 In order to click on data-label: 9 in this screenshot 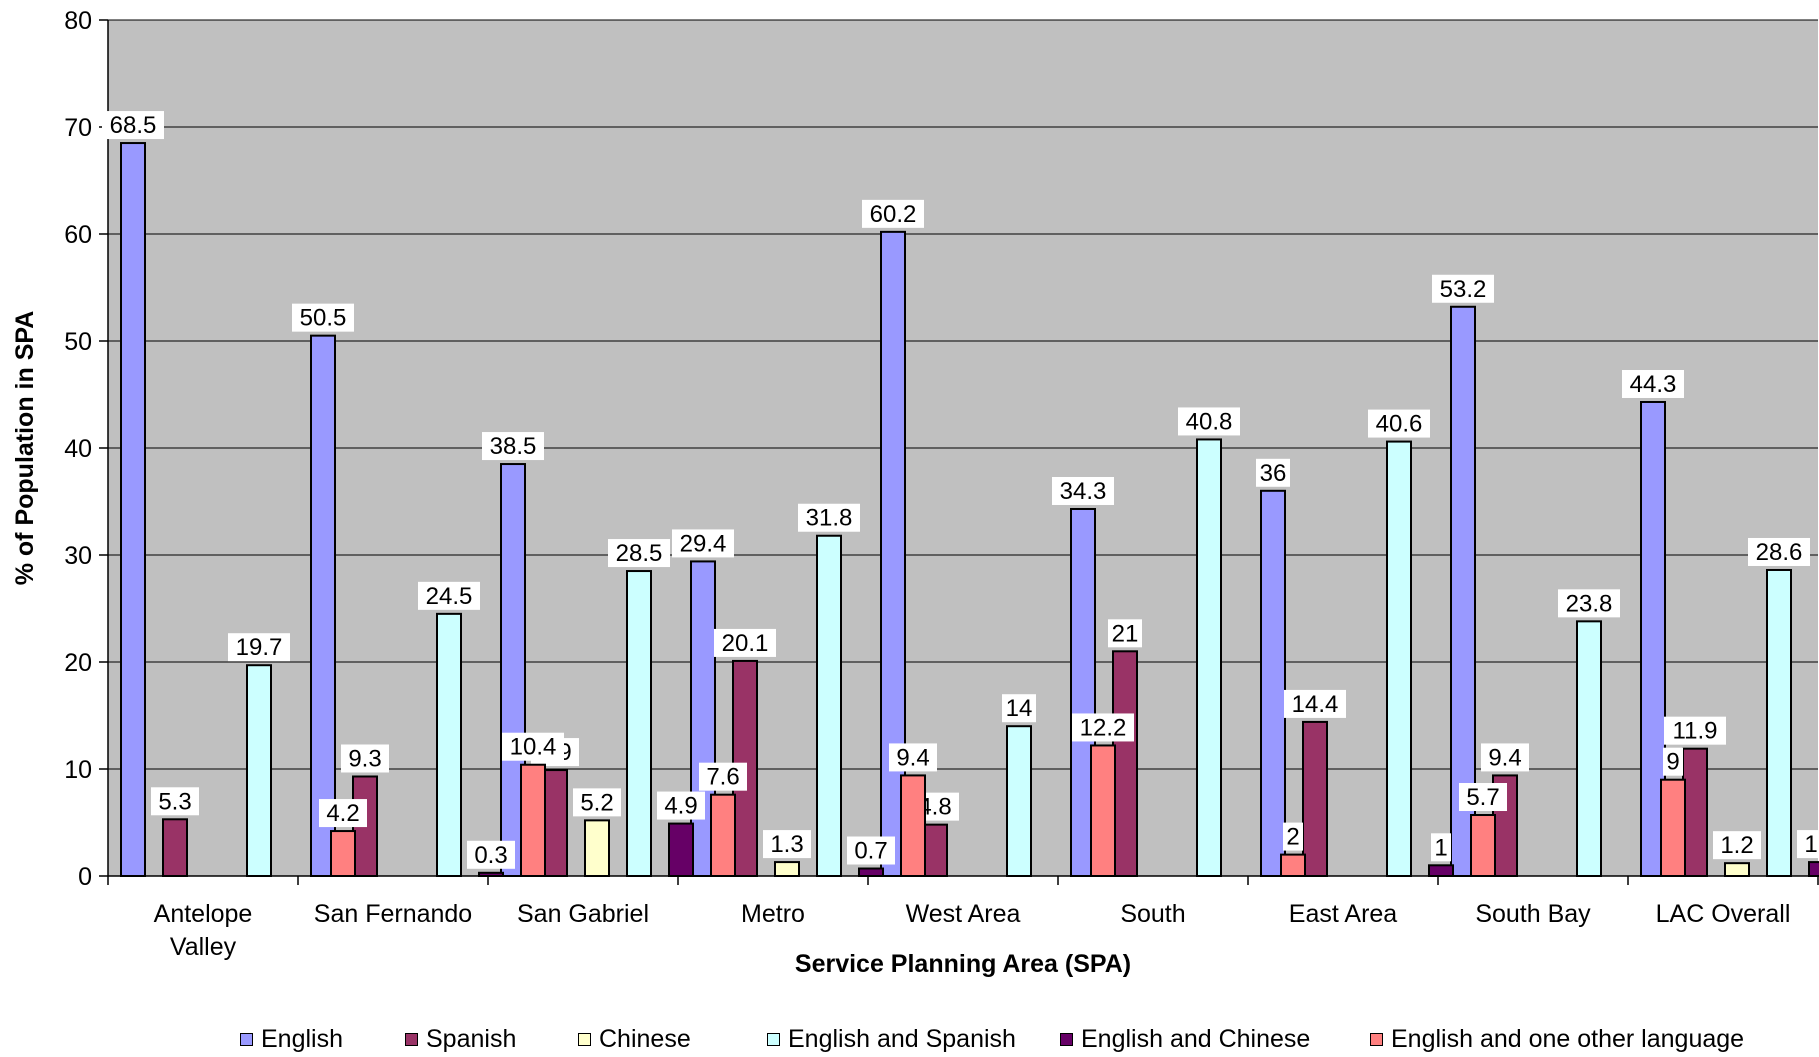, I will do `click(1672, 762)`.